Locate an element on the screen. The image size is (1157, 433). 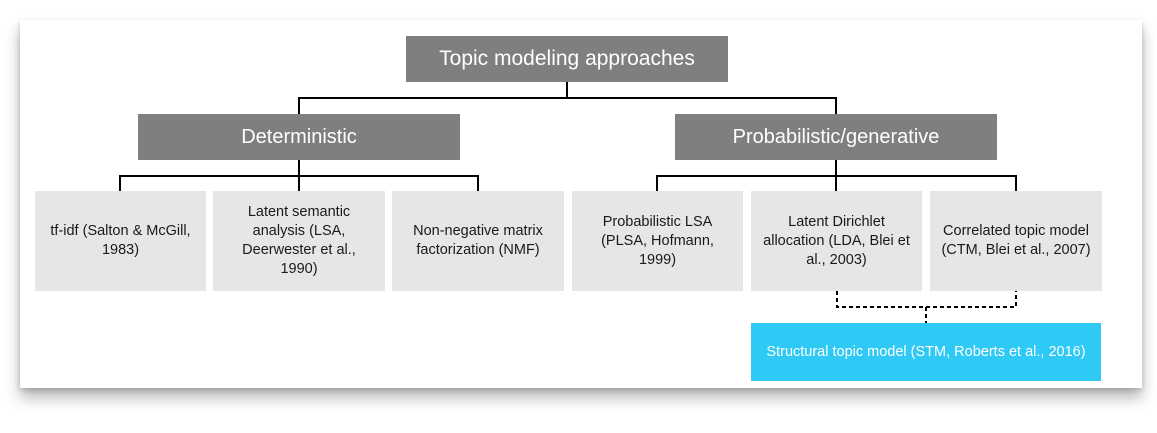
method-plsa: Probabilistic LSA (PLSA, Hofmann, 1999) is located at coordinates (657, 241).